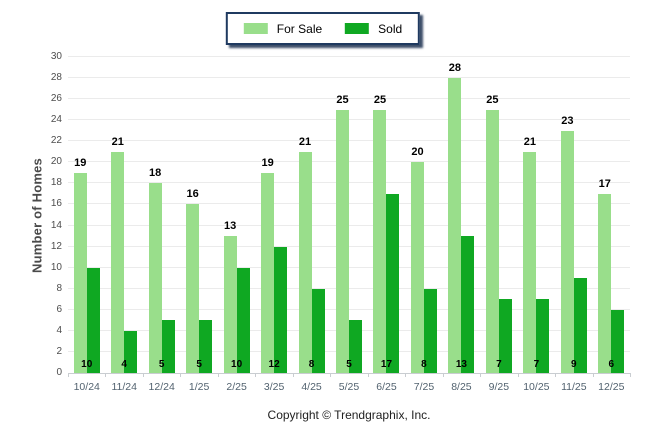 Image resolution: width=646 pixels, height=434 pixels. I want to click on sold-value-label: 17, so click(386, 364).